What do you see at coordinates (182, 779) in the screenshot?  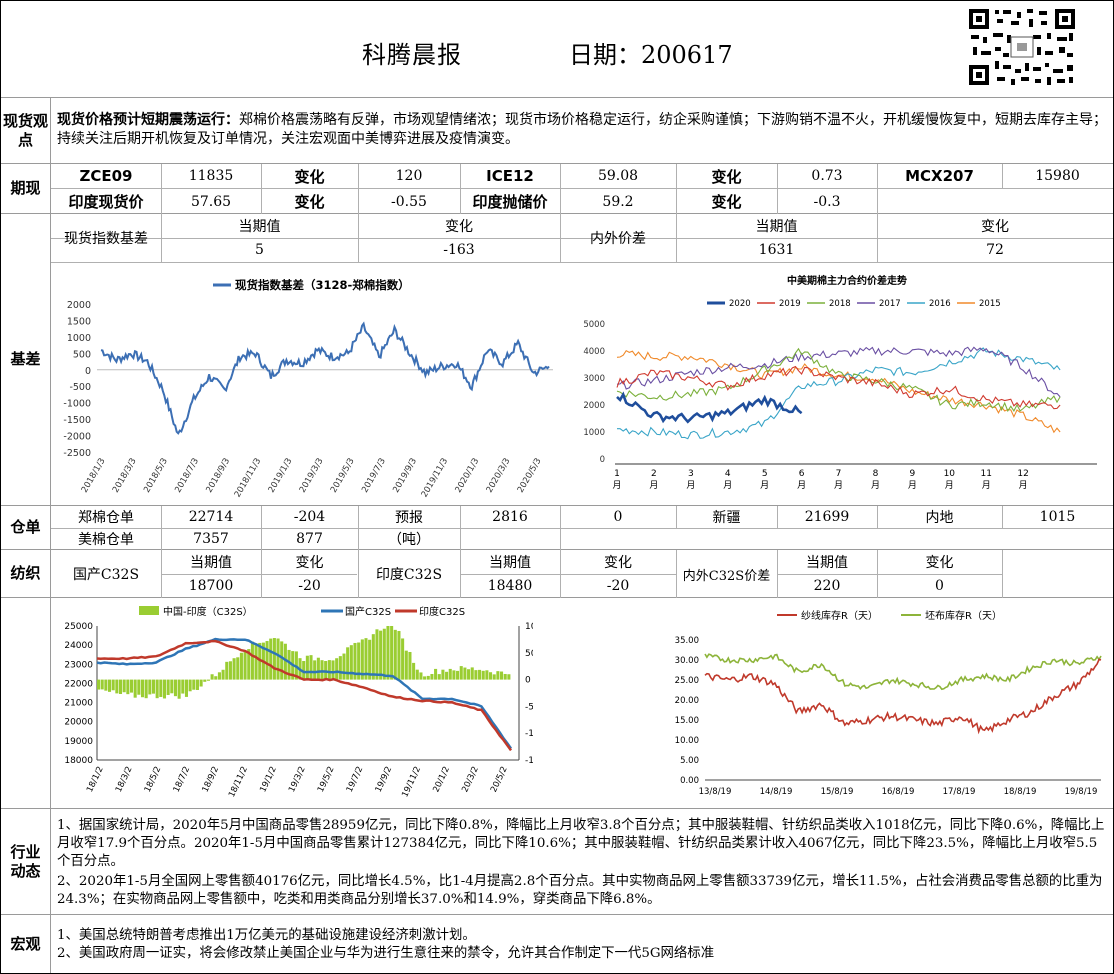 I see `x-tick-label: 18/7/2` at bounding box center [182, 779].